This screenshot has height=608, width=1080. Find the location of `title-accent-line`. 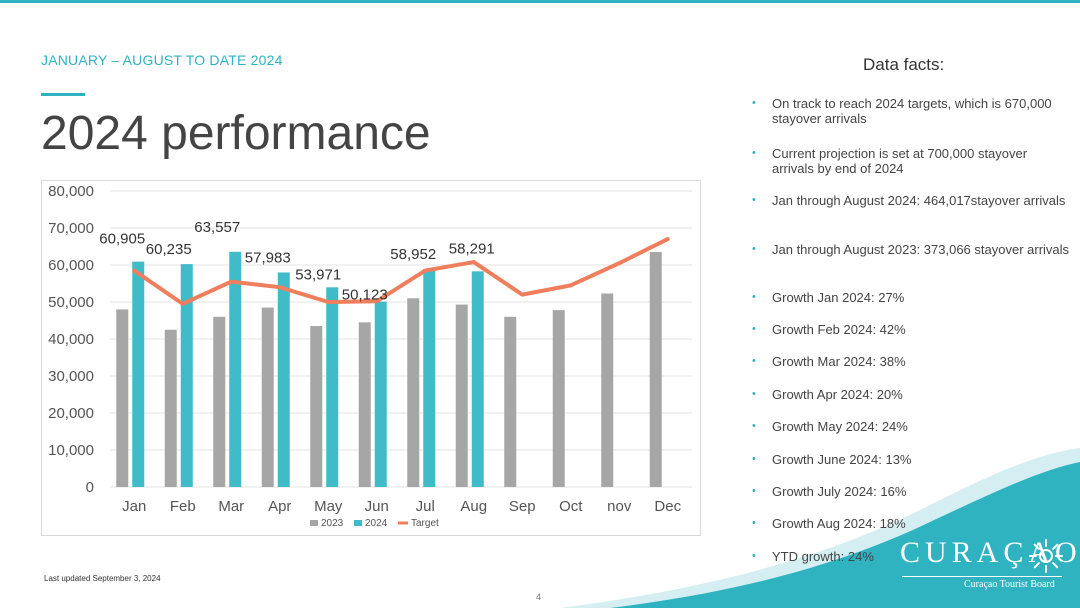

title-accent-line is located at coordinates (63, 94).